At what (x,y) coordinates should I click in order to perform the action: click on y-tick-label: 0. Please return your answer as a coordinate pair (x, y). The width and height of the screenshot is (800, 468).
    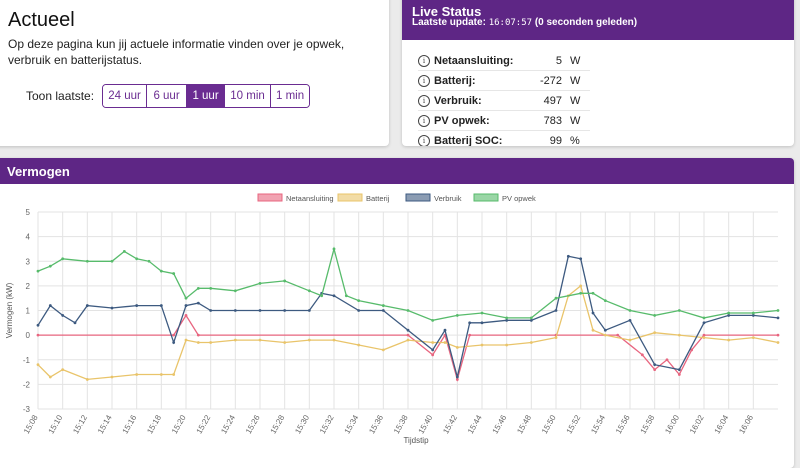
    Looking at the image, I should click on (28, 335).